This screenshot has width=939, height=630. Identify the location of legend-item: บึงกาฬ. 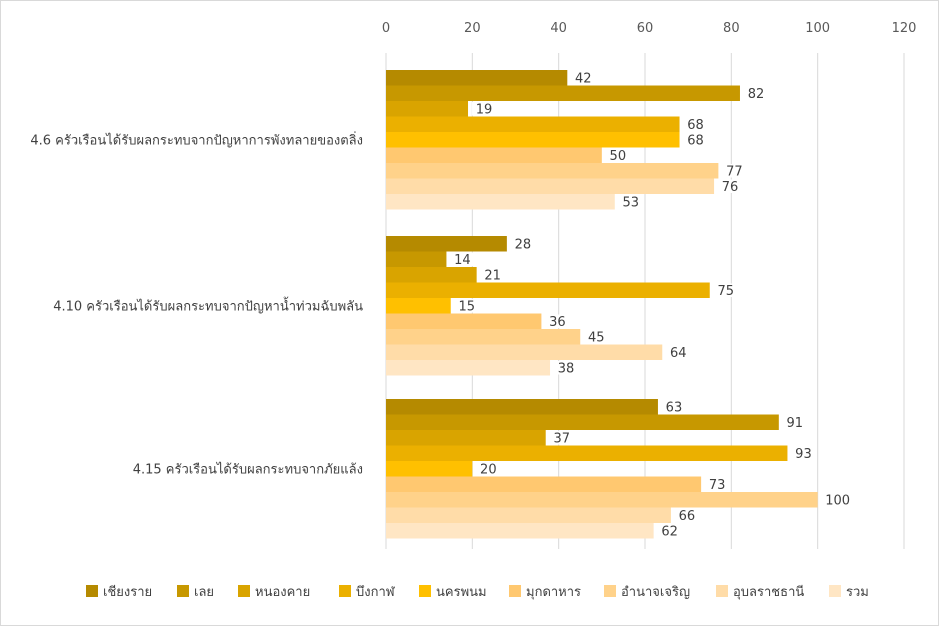
(367, 592).